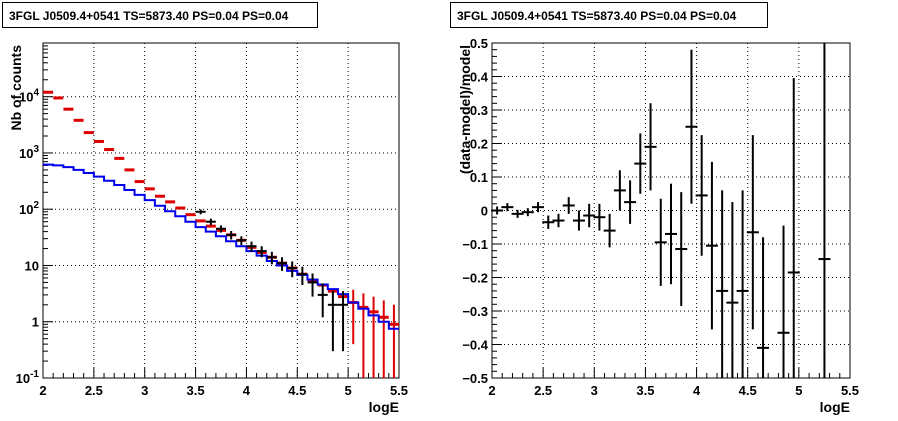 The image size is (898, 421). What do you see at coordinates (32, 265) in the screenshot?
I see `y-tick-label: 10` at bounding box center [32, 265].